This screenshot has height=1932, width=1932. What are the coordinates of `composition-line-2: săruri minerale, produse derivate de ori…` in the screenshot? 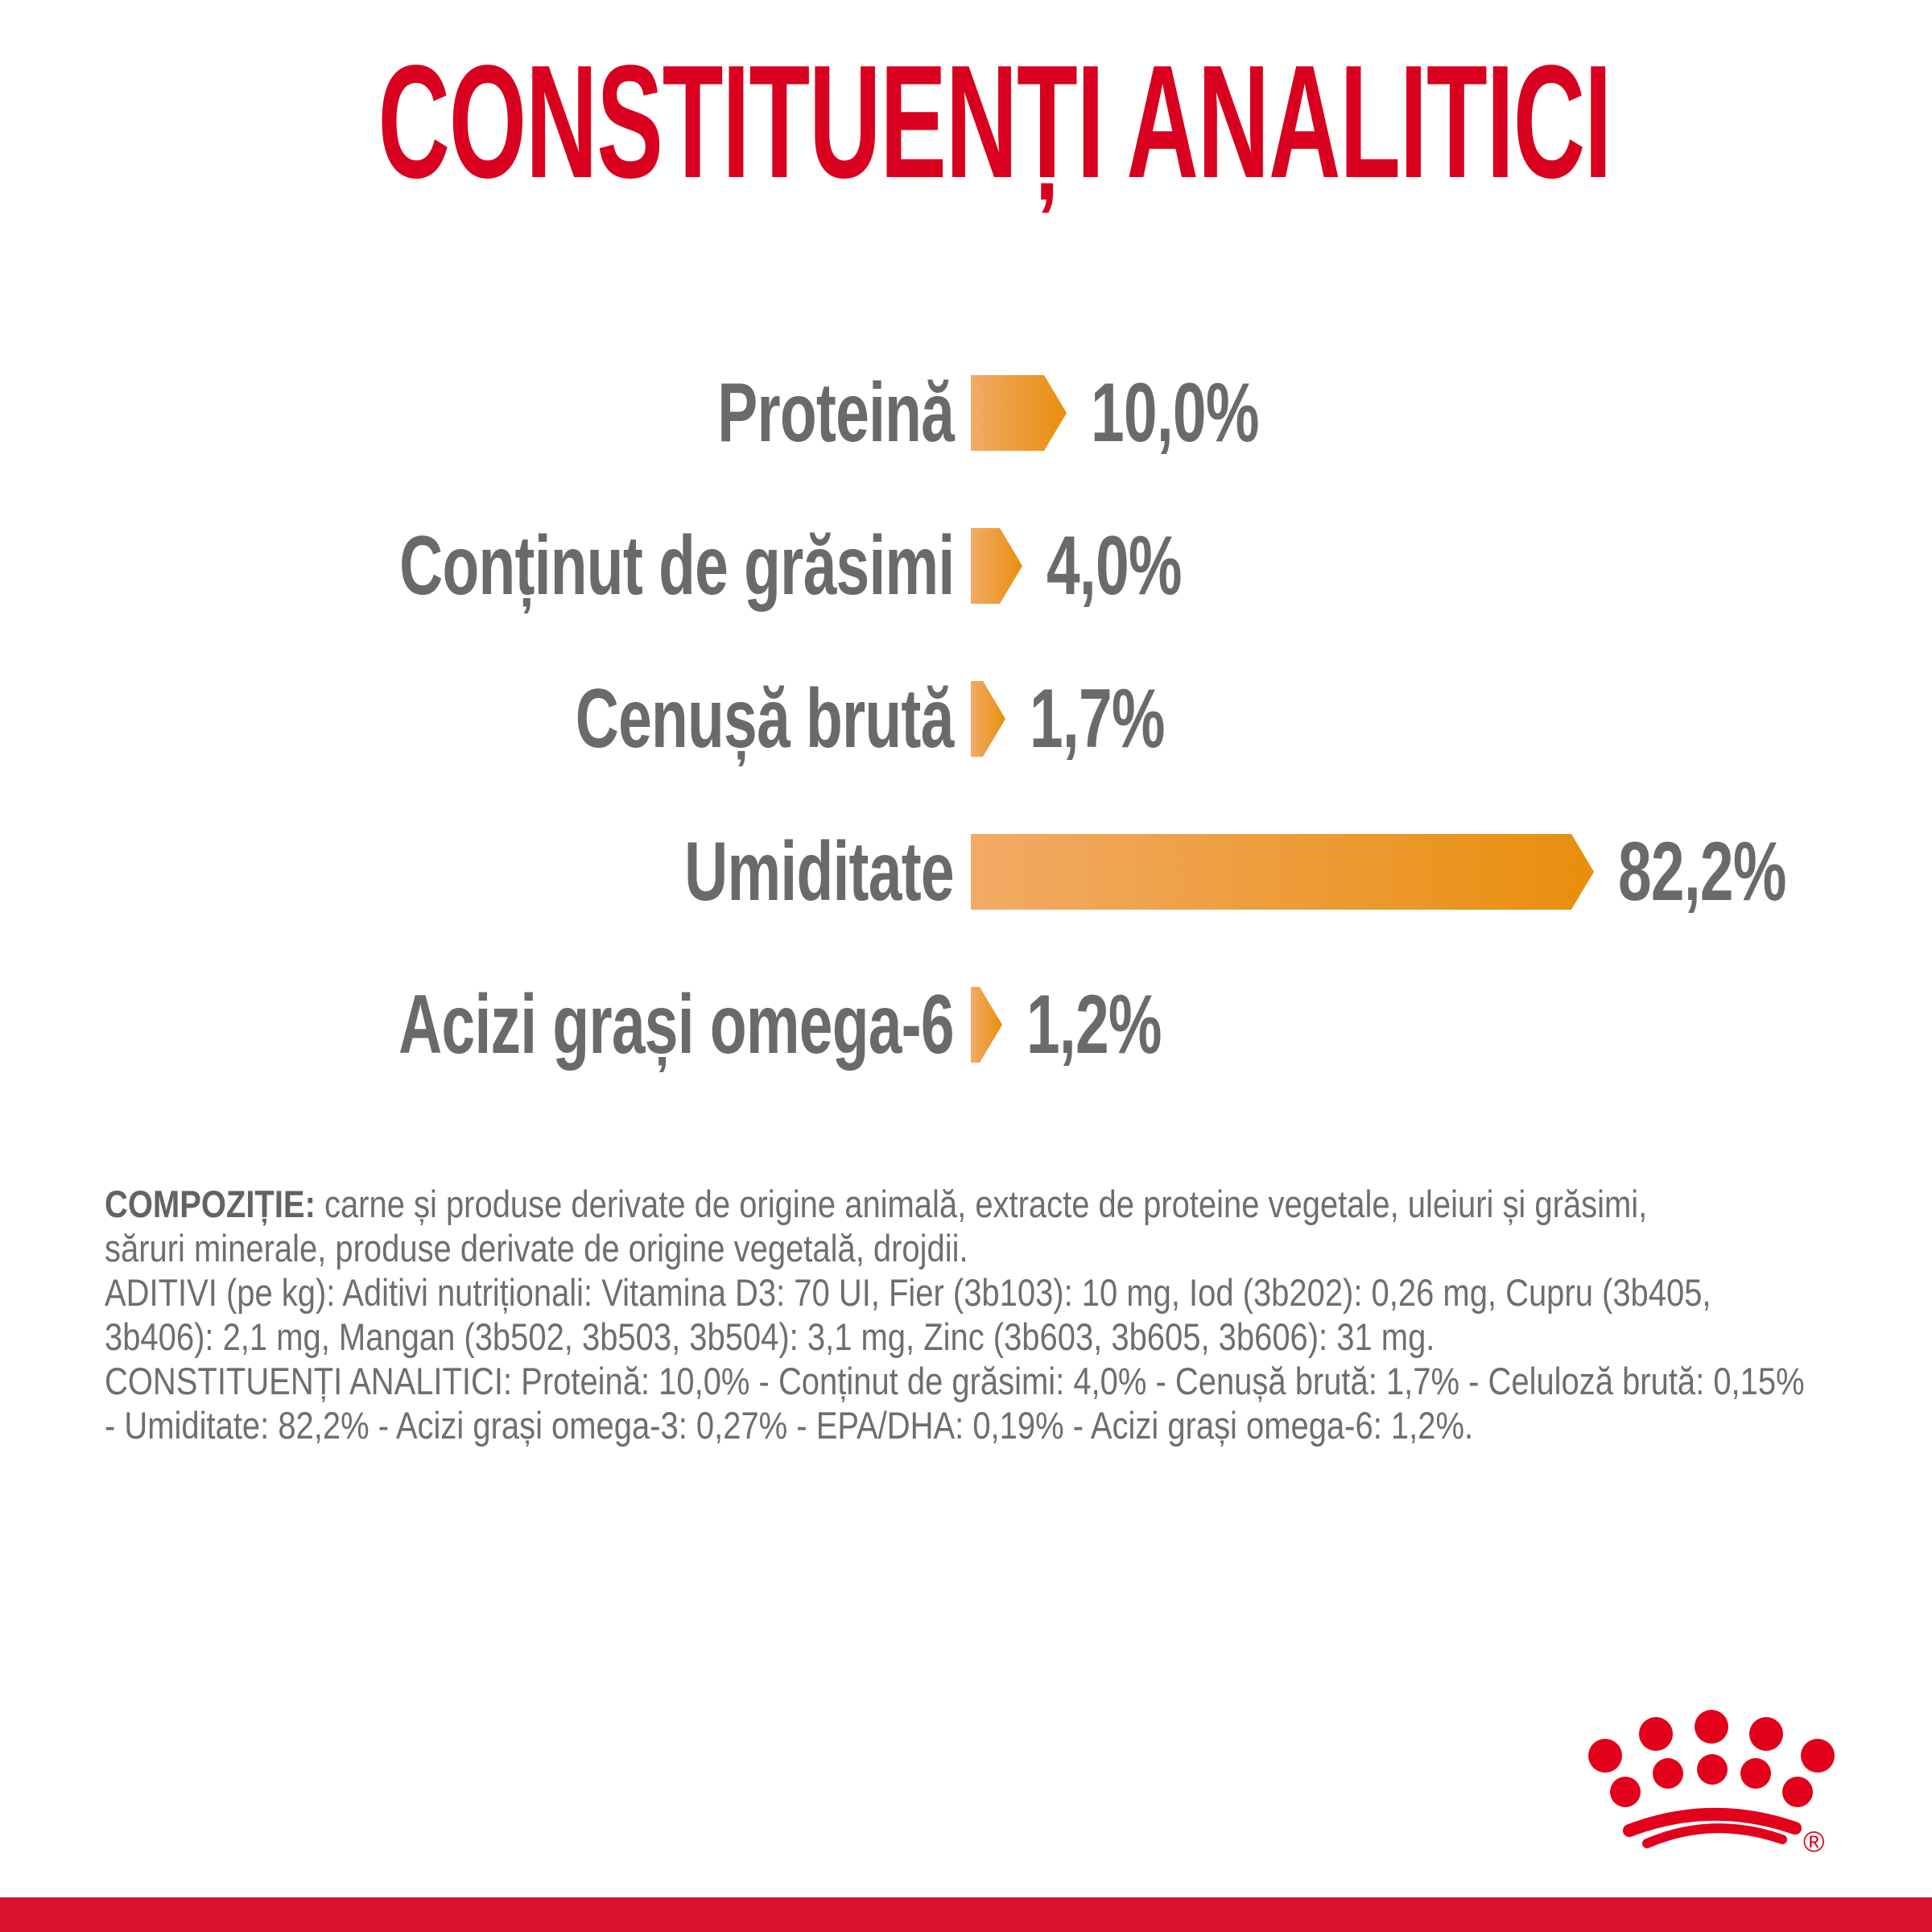 It's located at (536, 1248).